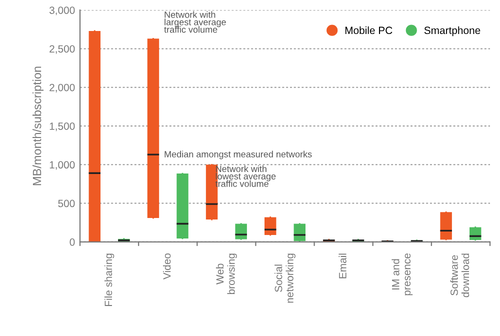 This screenshot has width=500, height=336. What do you see at coordinates (285, 278) in the screenshot?
I see `x-tick-label: Social networking` at bounding box center [285, 278].